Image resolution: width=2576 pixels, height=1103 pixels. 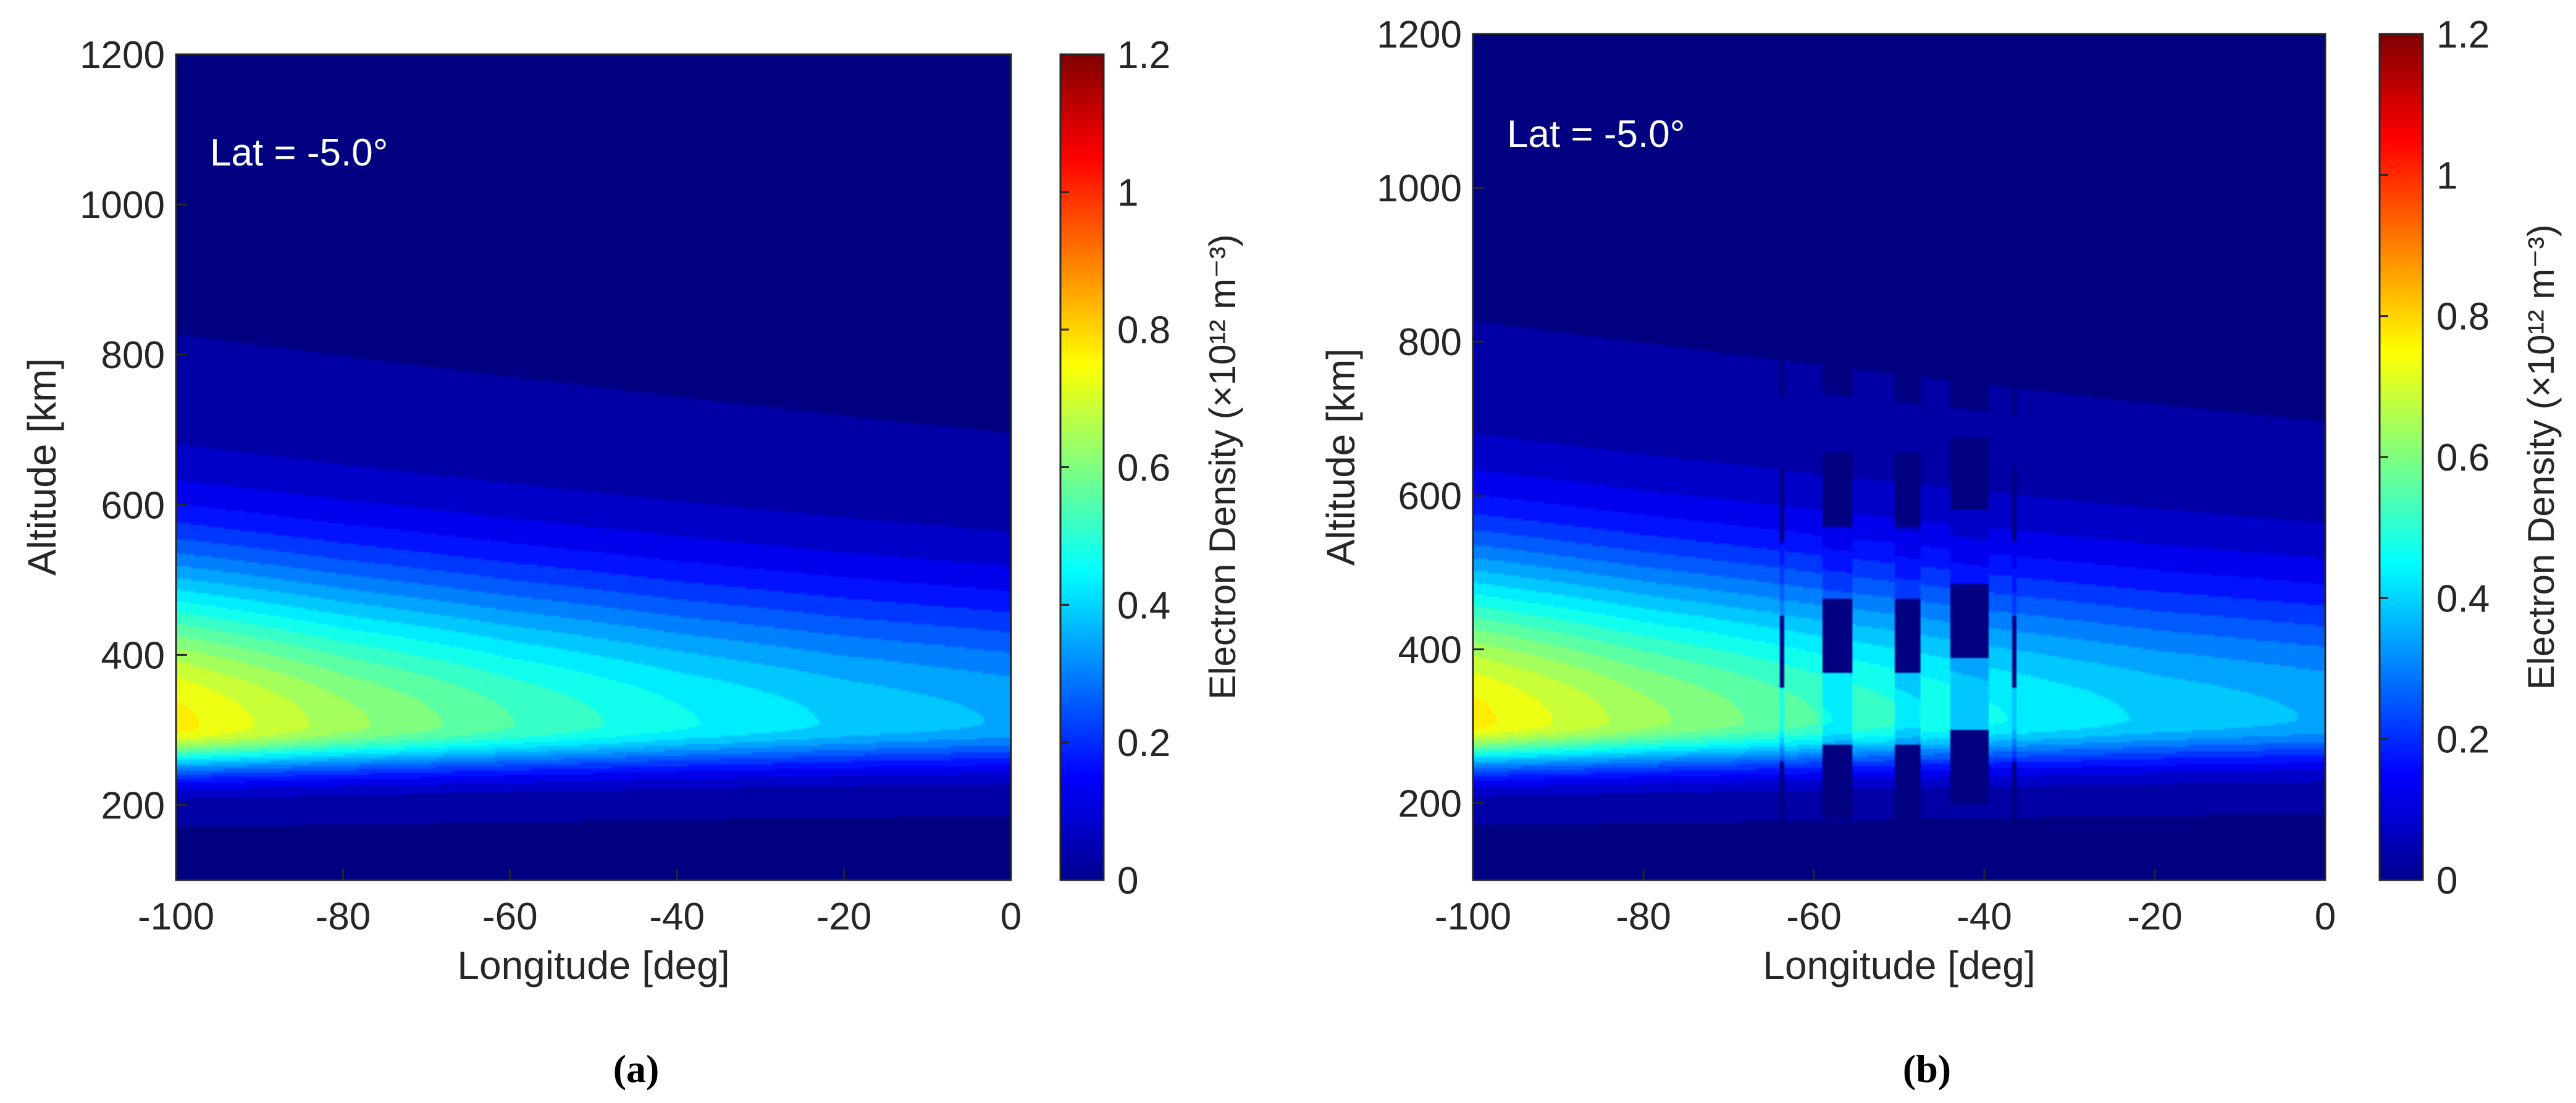 I want to click on x-axis-label-b: Longitude [deg], so click(x=1899, y=965).